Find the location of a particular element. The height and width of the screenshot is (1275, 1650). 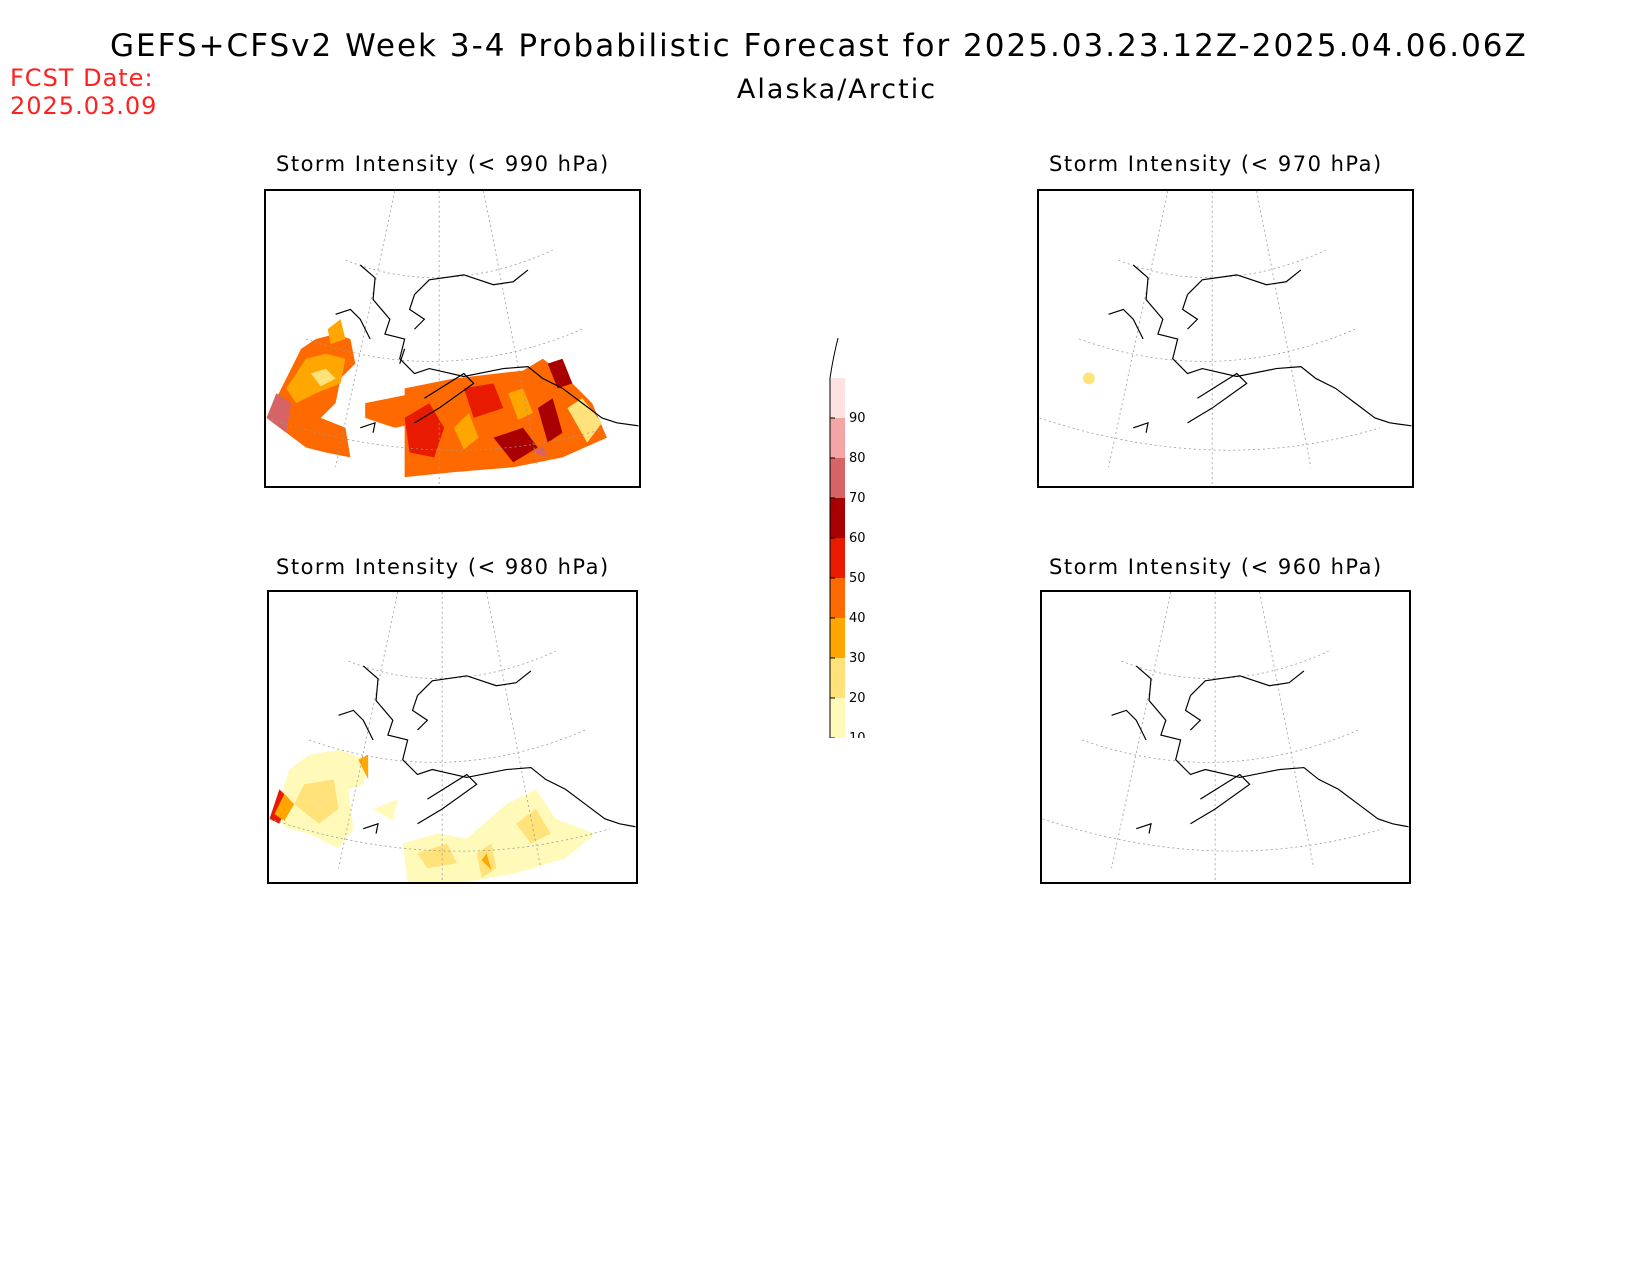

map-980-svg is located at coordinates (452, 737).